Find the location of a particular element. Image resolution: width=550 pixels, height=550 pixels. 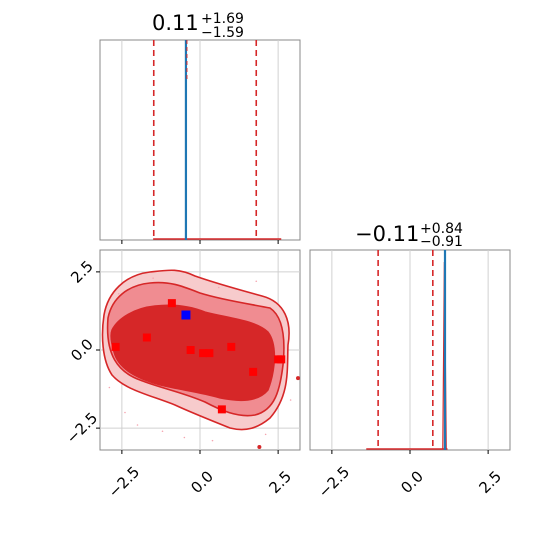

param1-title-upper: +1.69 is located at coordinates (222, 19).